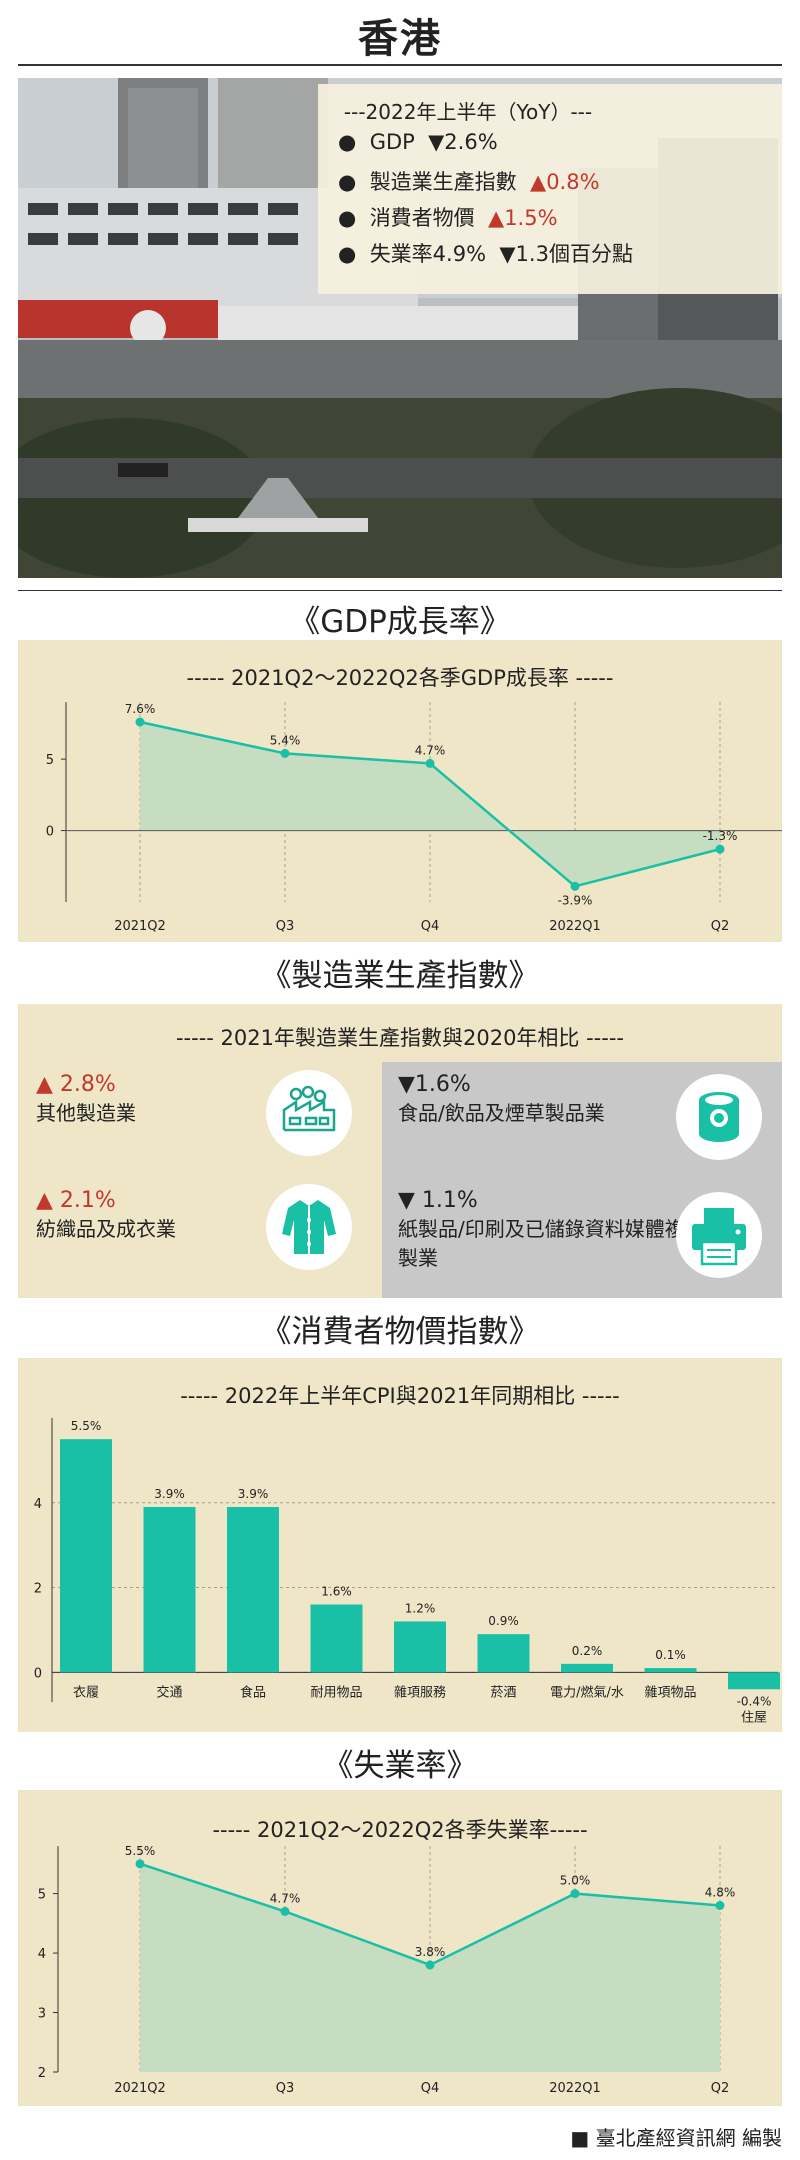  I want to click on y-tick-label: 3, so click(42, 2014).